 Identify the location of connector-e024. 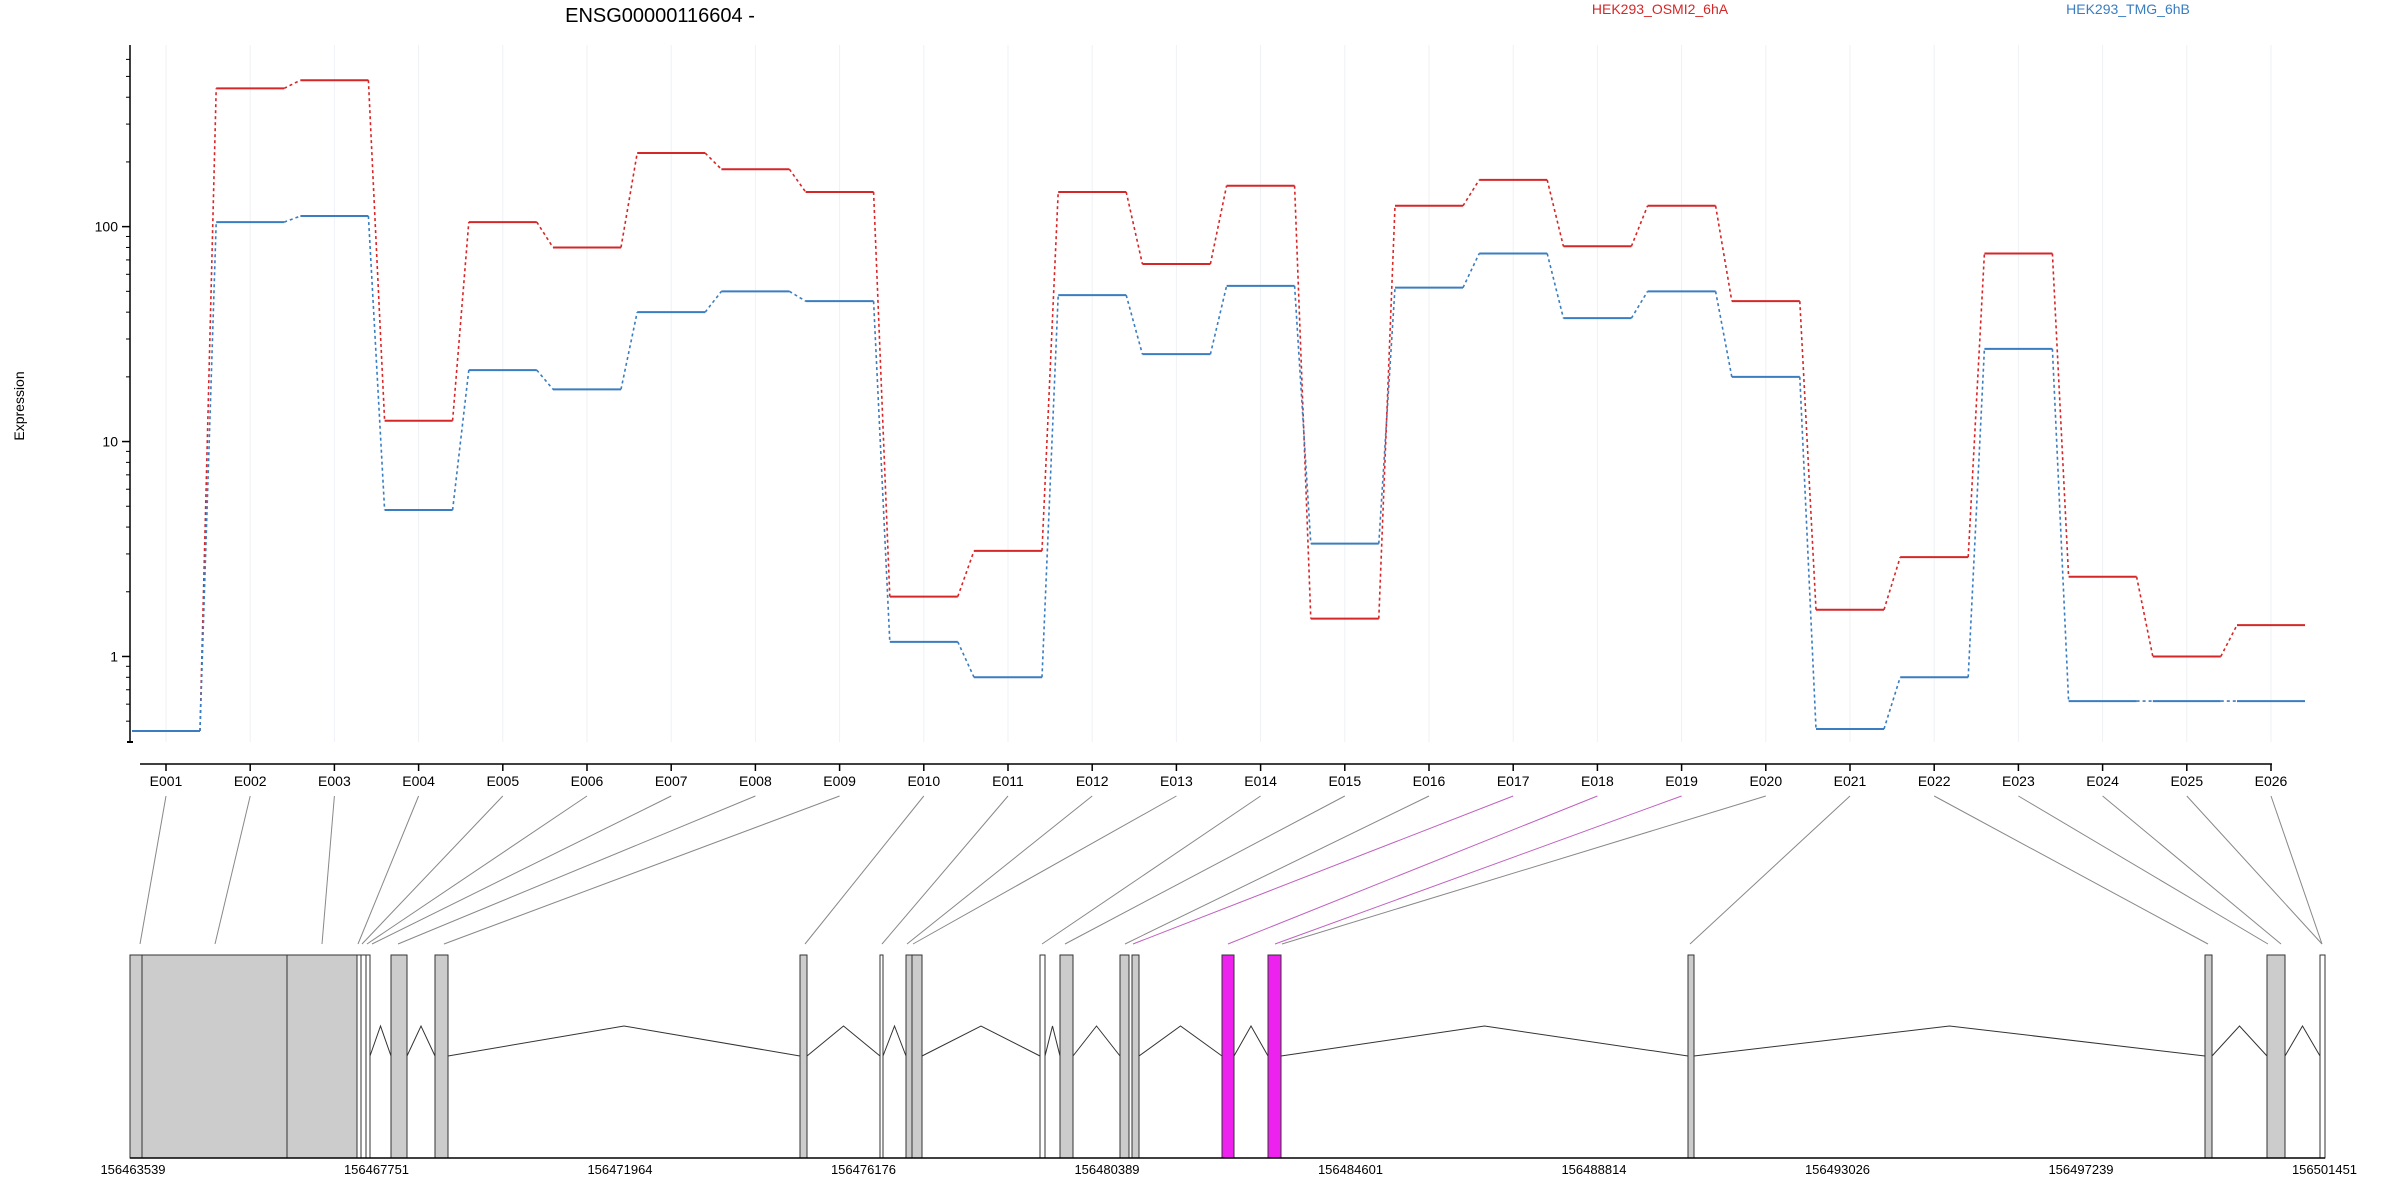
(2192, 870).